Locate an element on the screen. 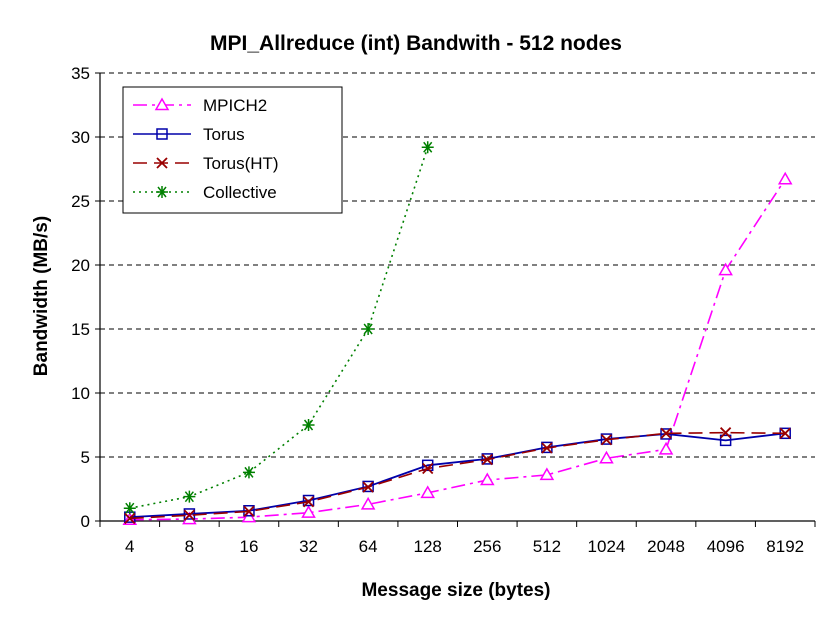 This screenshot has height=626, width=832. y-tick-label: 0 is located at coordinates (85, 521).